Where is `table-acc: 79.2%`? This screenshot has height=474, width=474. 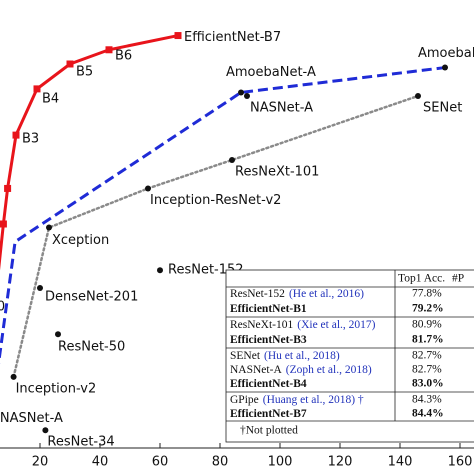 table-acc: 79.2% is located at coordinates (428, 309).